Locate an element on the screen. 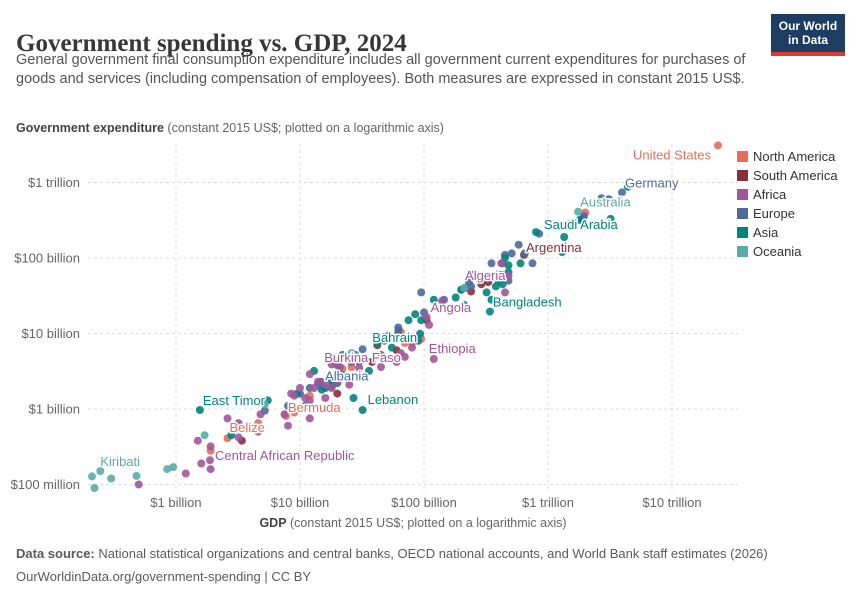  data-point-paraguay is located at coordinates (371, 361).